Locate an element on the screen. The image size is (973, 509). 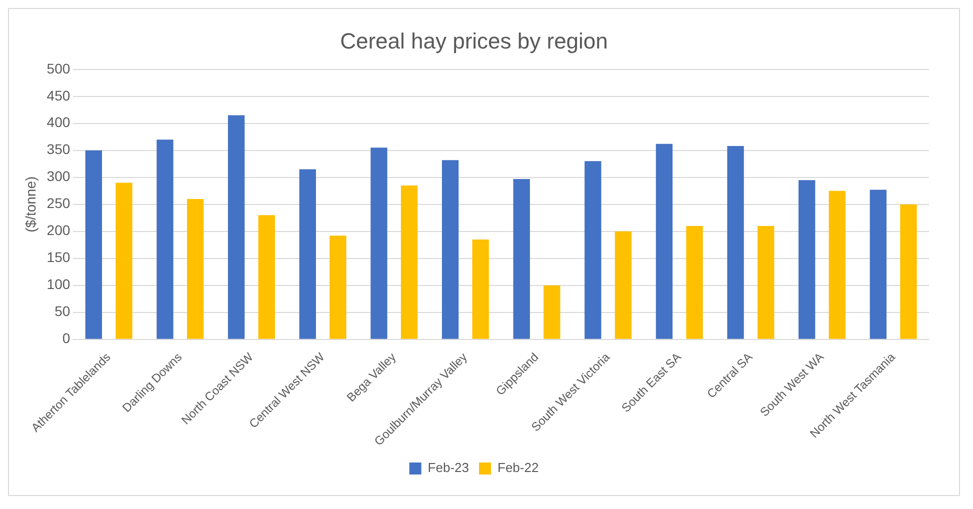
y-axis-title: ($/tonne) is located at coordinates (30, 204).